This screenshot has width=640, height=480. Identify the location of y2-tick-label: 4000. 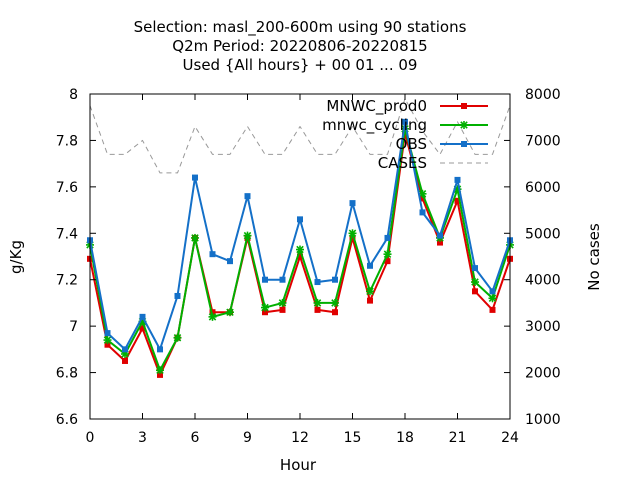
(543, 281).